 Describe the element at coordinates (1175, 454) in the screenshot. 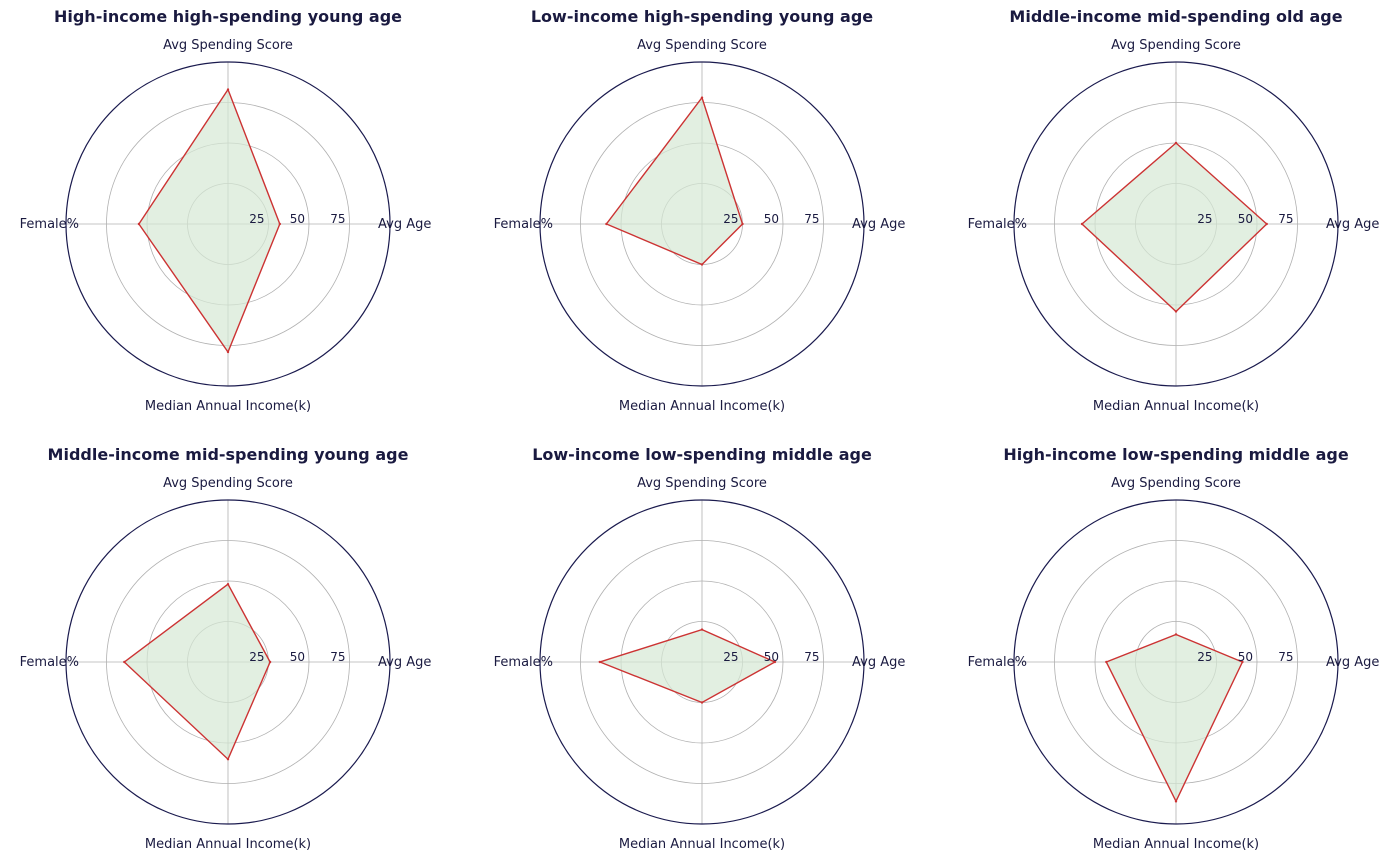

I see `chart-title: High-income low-spending middle age` at that location.